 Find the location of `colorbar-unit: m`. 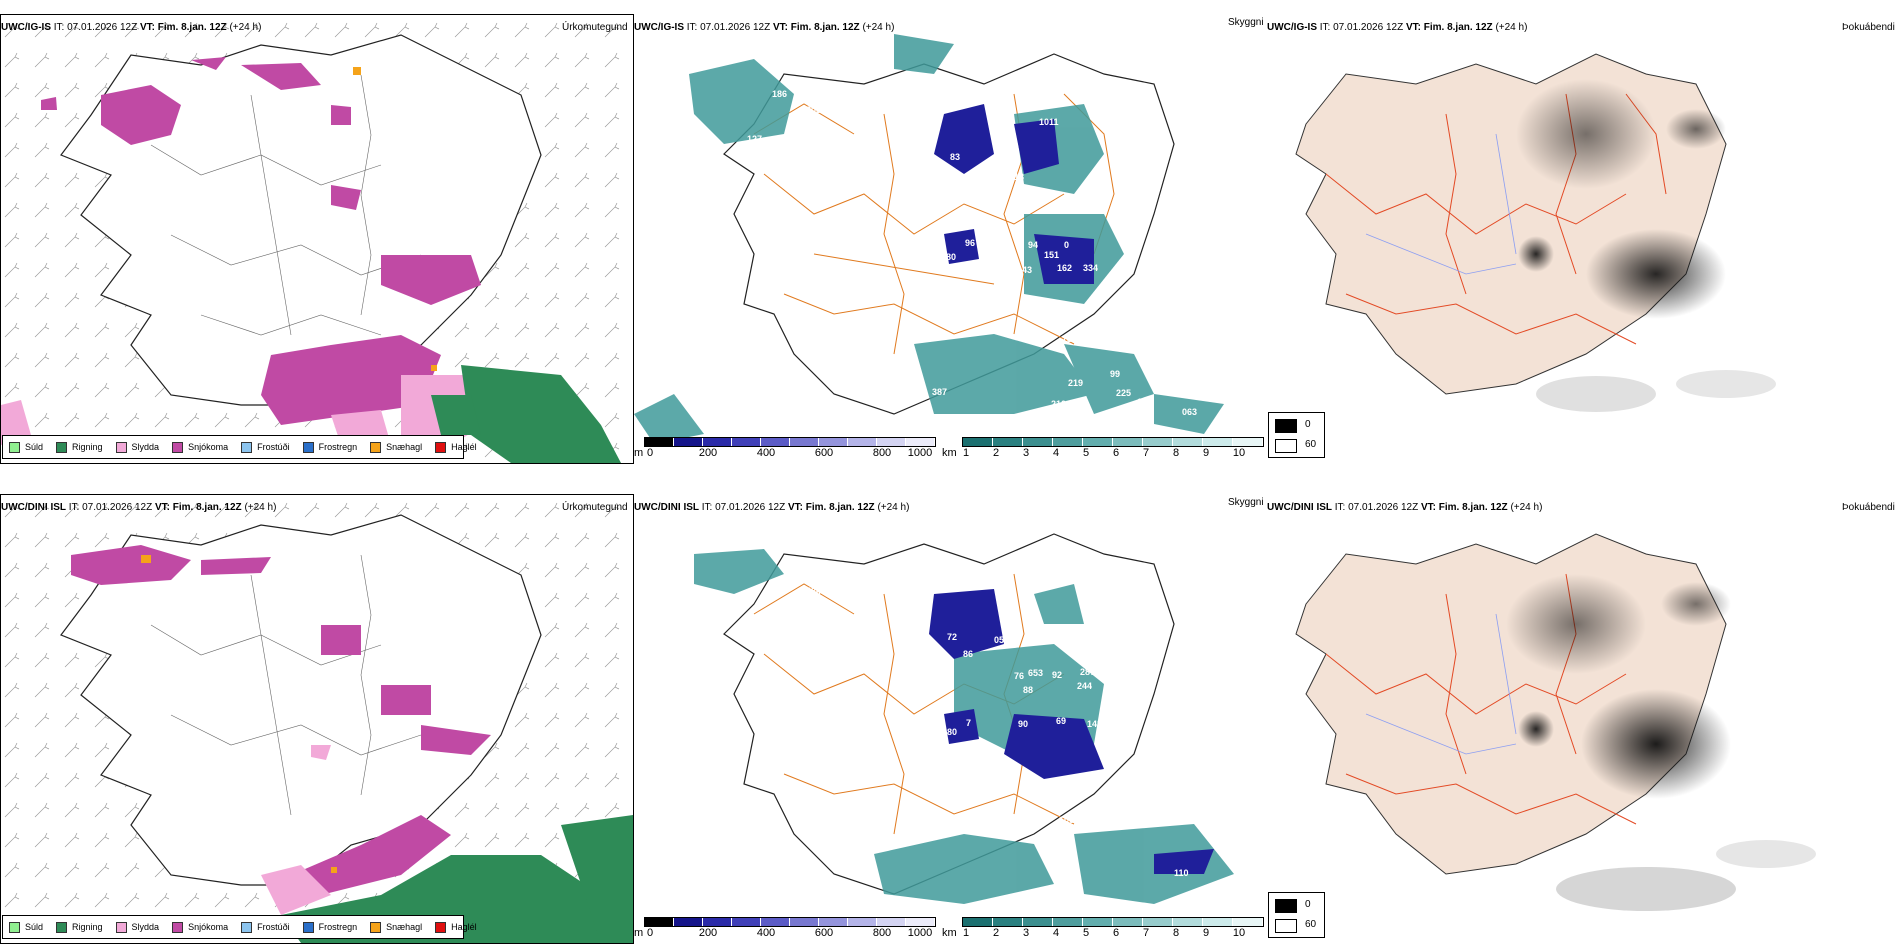

colorbar-unit: m is located at coordinates (639, 453).